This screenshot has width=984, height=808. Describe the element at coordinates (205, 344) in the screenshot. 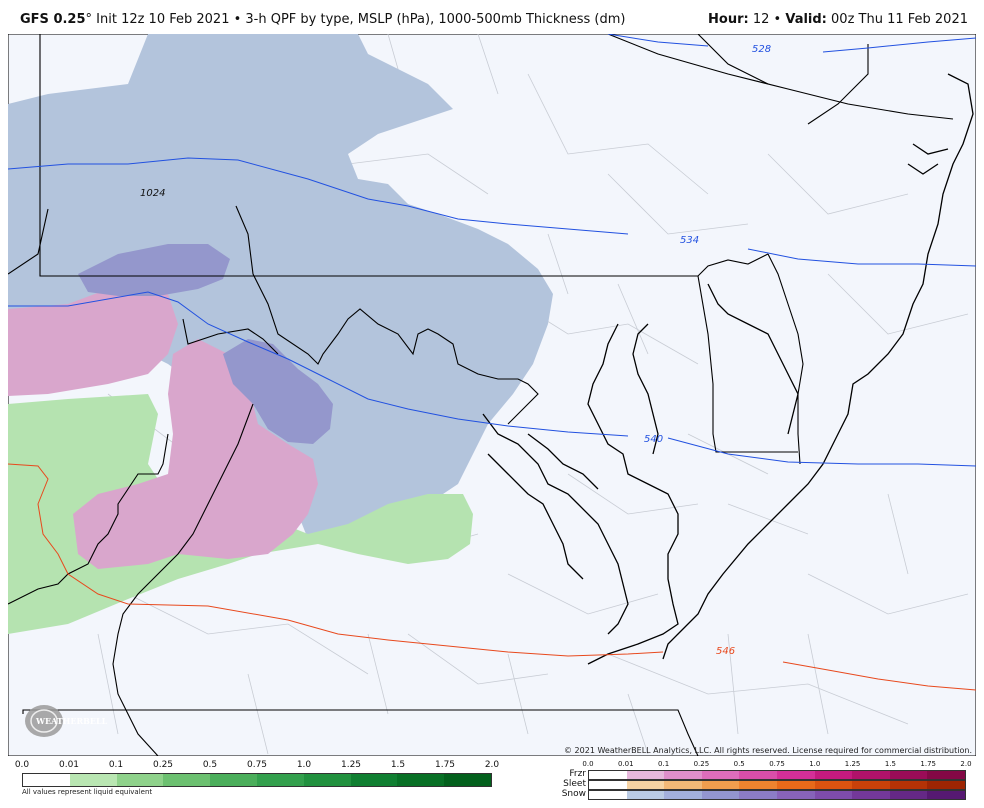

I see `snow-moderate-area` at that location.